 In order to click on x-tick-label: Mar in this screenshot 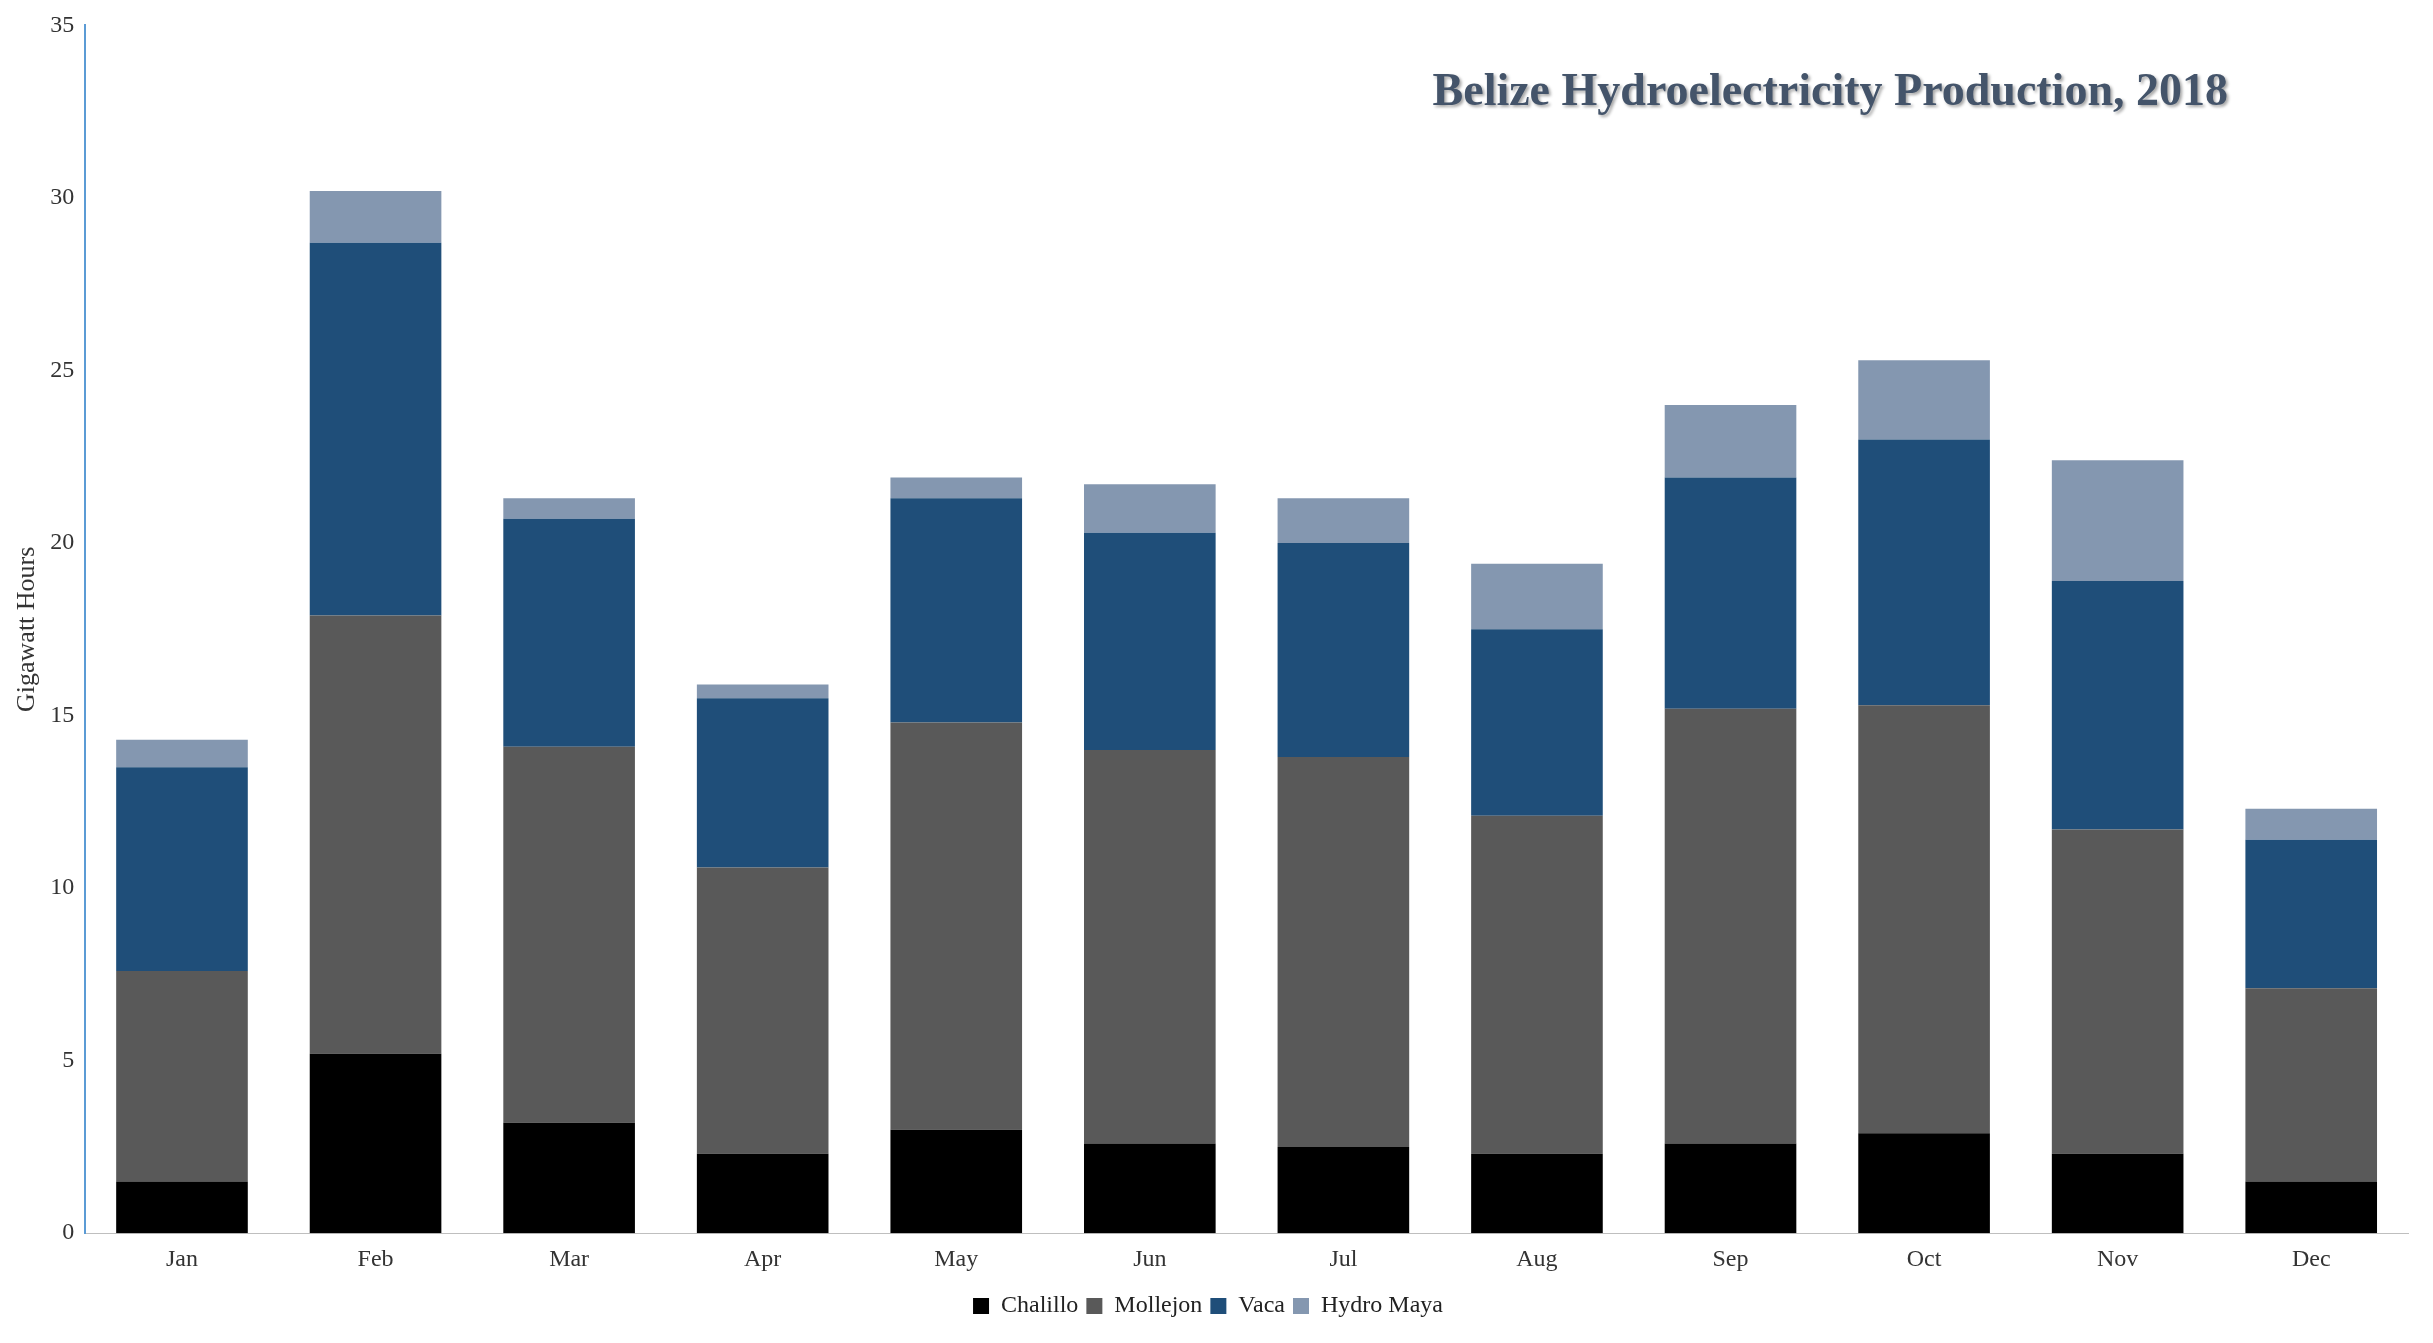, I will do `click(569, 1257)`.